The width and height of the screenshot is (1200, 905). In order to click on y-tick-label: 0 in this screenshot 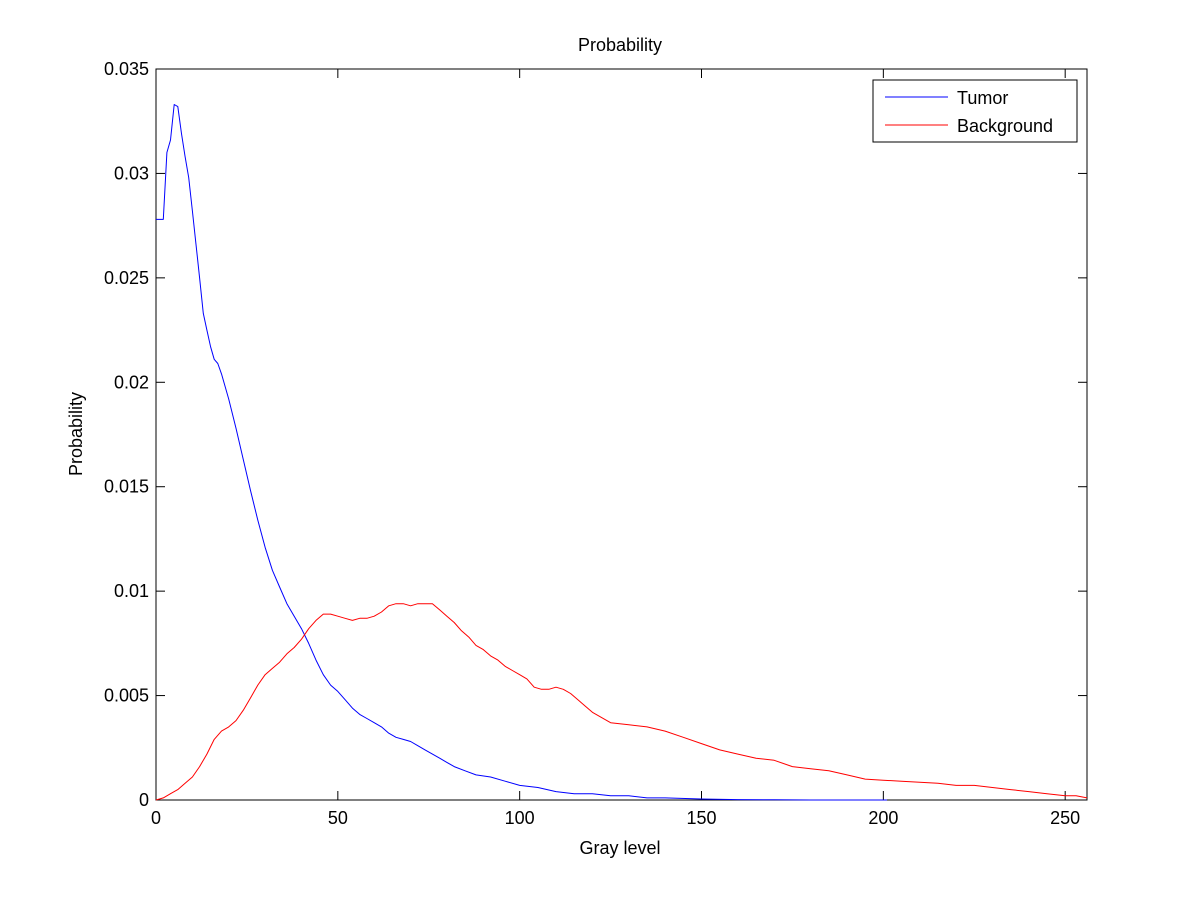, I will do `click(144, 800)`.